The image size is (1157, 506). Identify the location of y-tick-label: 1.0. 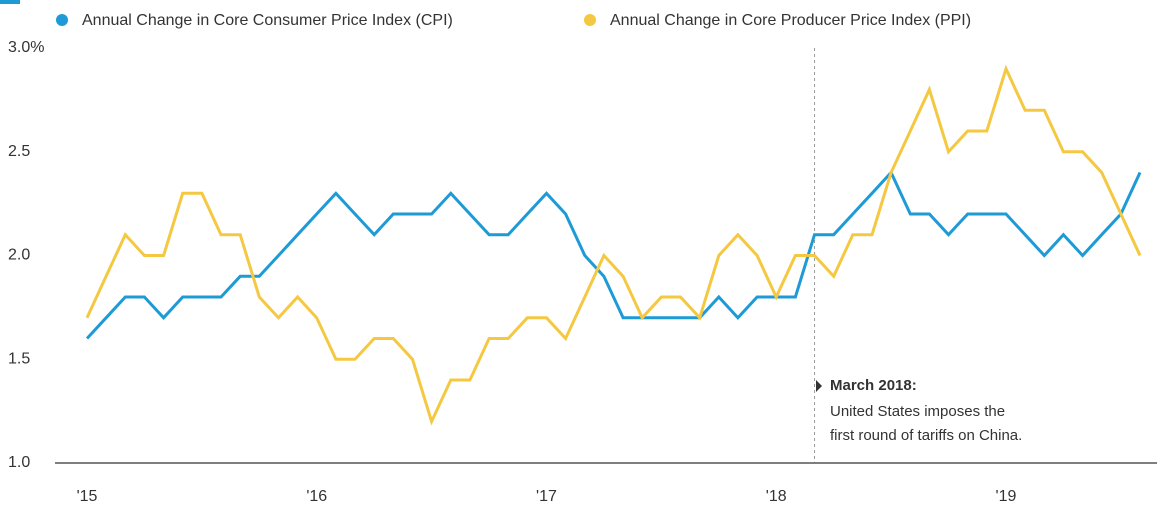
(19, 462).